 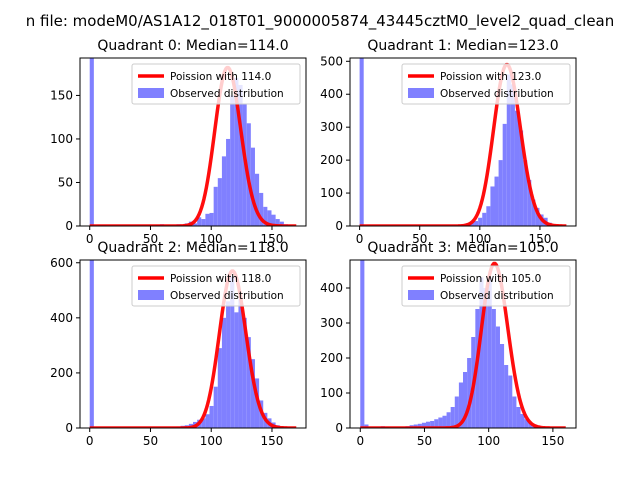 I want to click on legend: Poission with 123.0 Observed distribution, so click(x=486, y=84).